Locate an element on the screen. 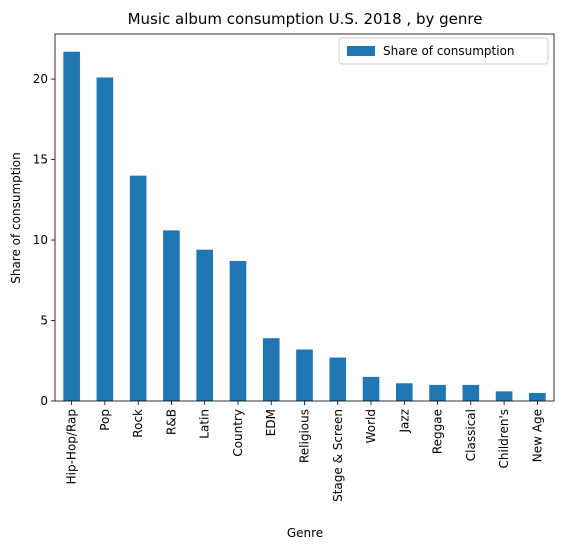 This screenshot has width=562, height=548. x-tick-label: Pop is located at coordinates (105, 420).